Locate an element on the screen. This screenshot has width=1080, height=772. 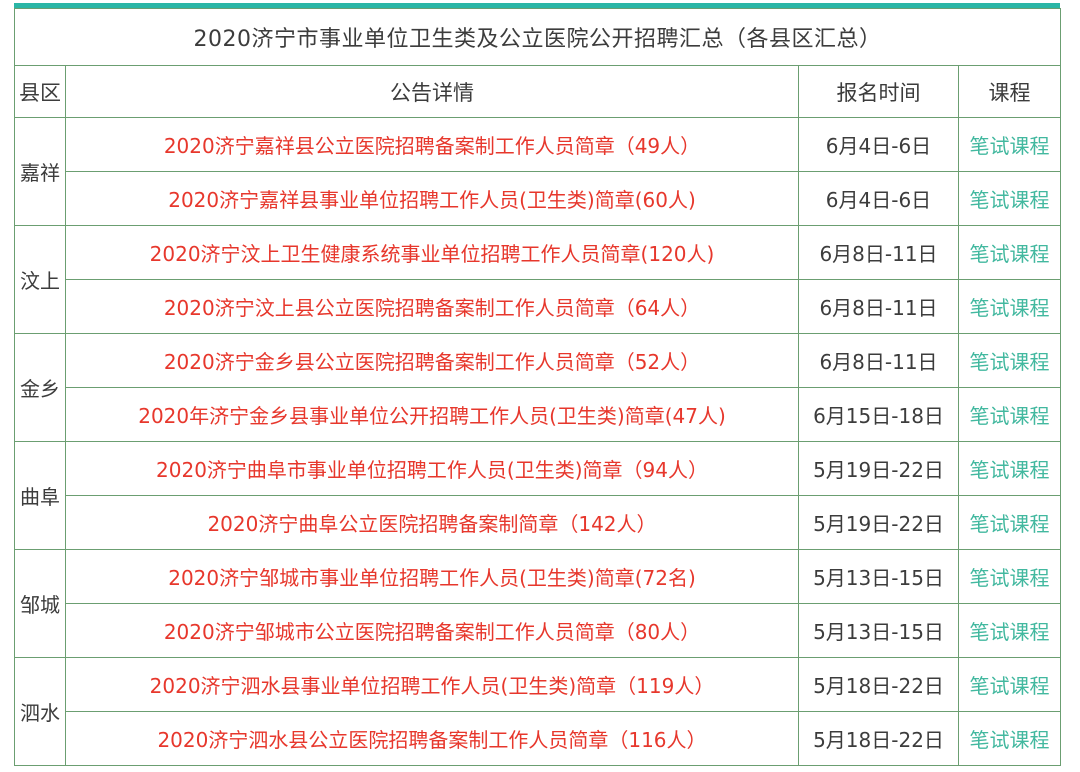
announcement-cell: 2020济宁邹城市公立医院招聘备案制工作人员简章（80人） is located at coordinates (432, 630).